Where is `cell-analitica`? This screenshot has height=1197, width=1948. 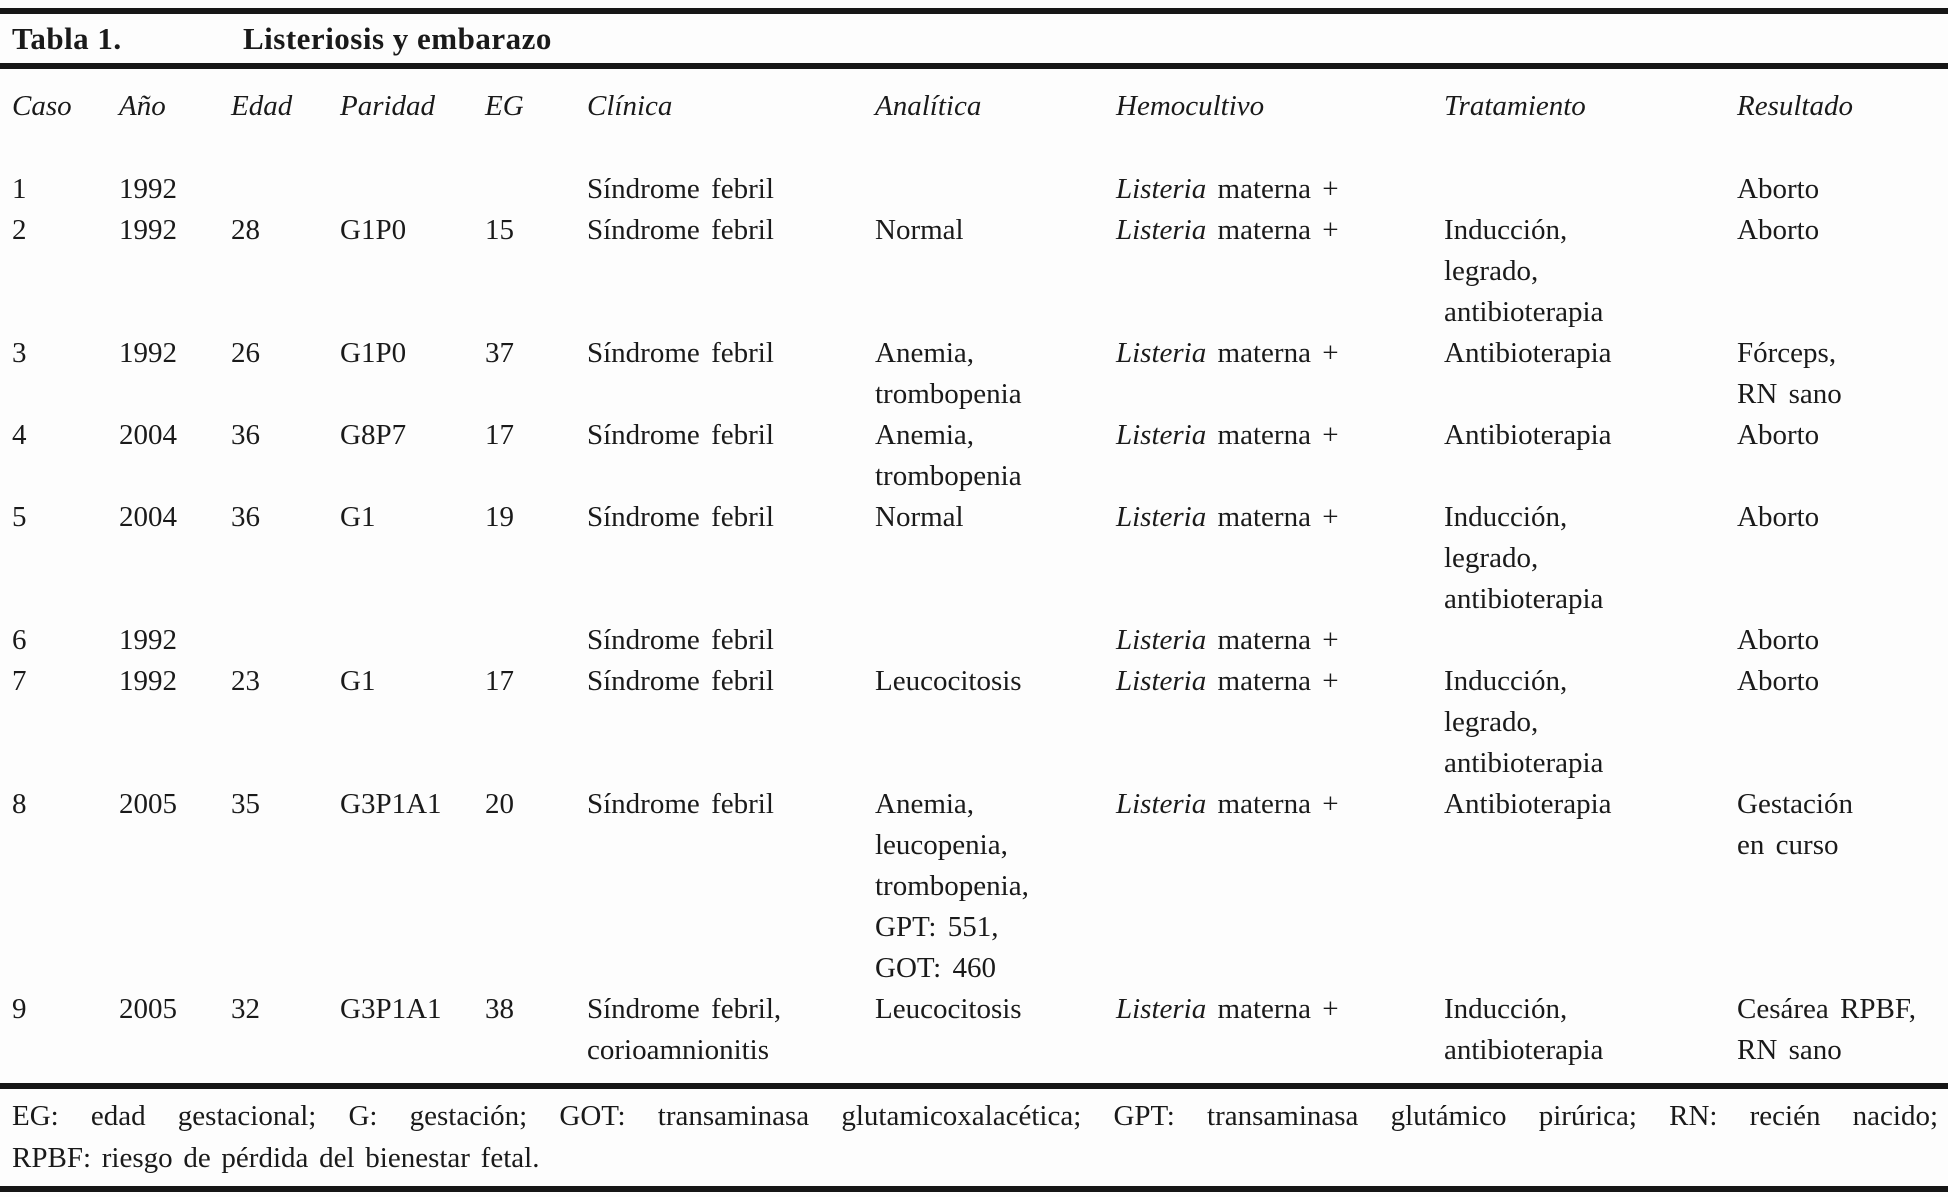
cell-analitica is located at coordinates (995, 640).